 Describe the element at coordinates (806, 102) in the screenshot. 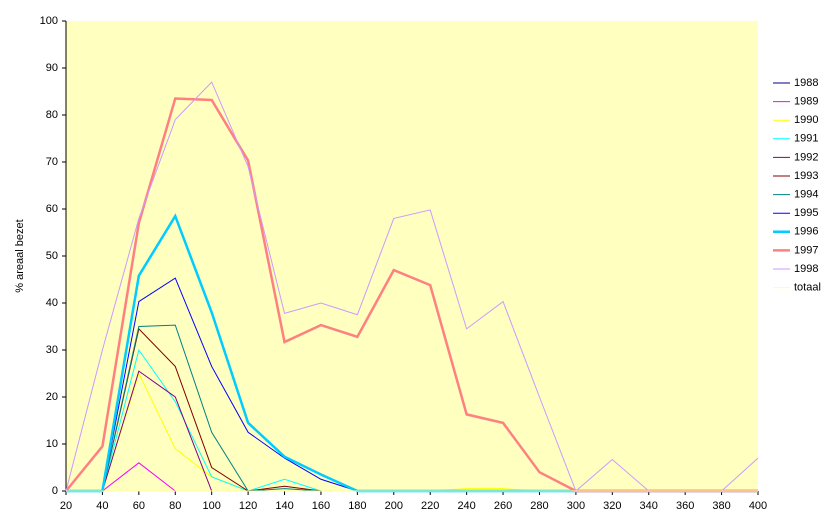

I see `legend-label: 1989` at that location.